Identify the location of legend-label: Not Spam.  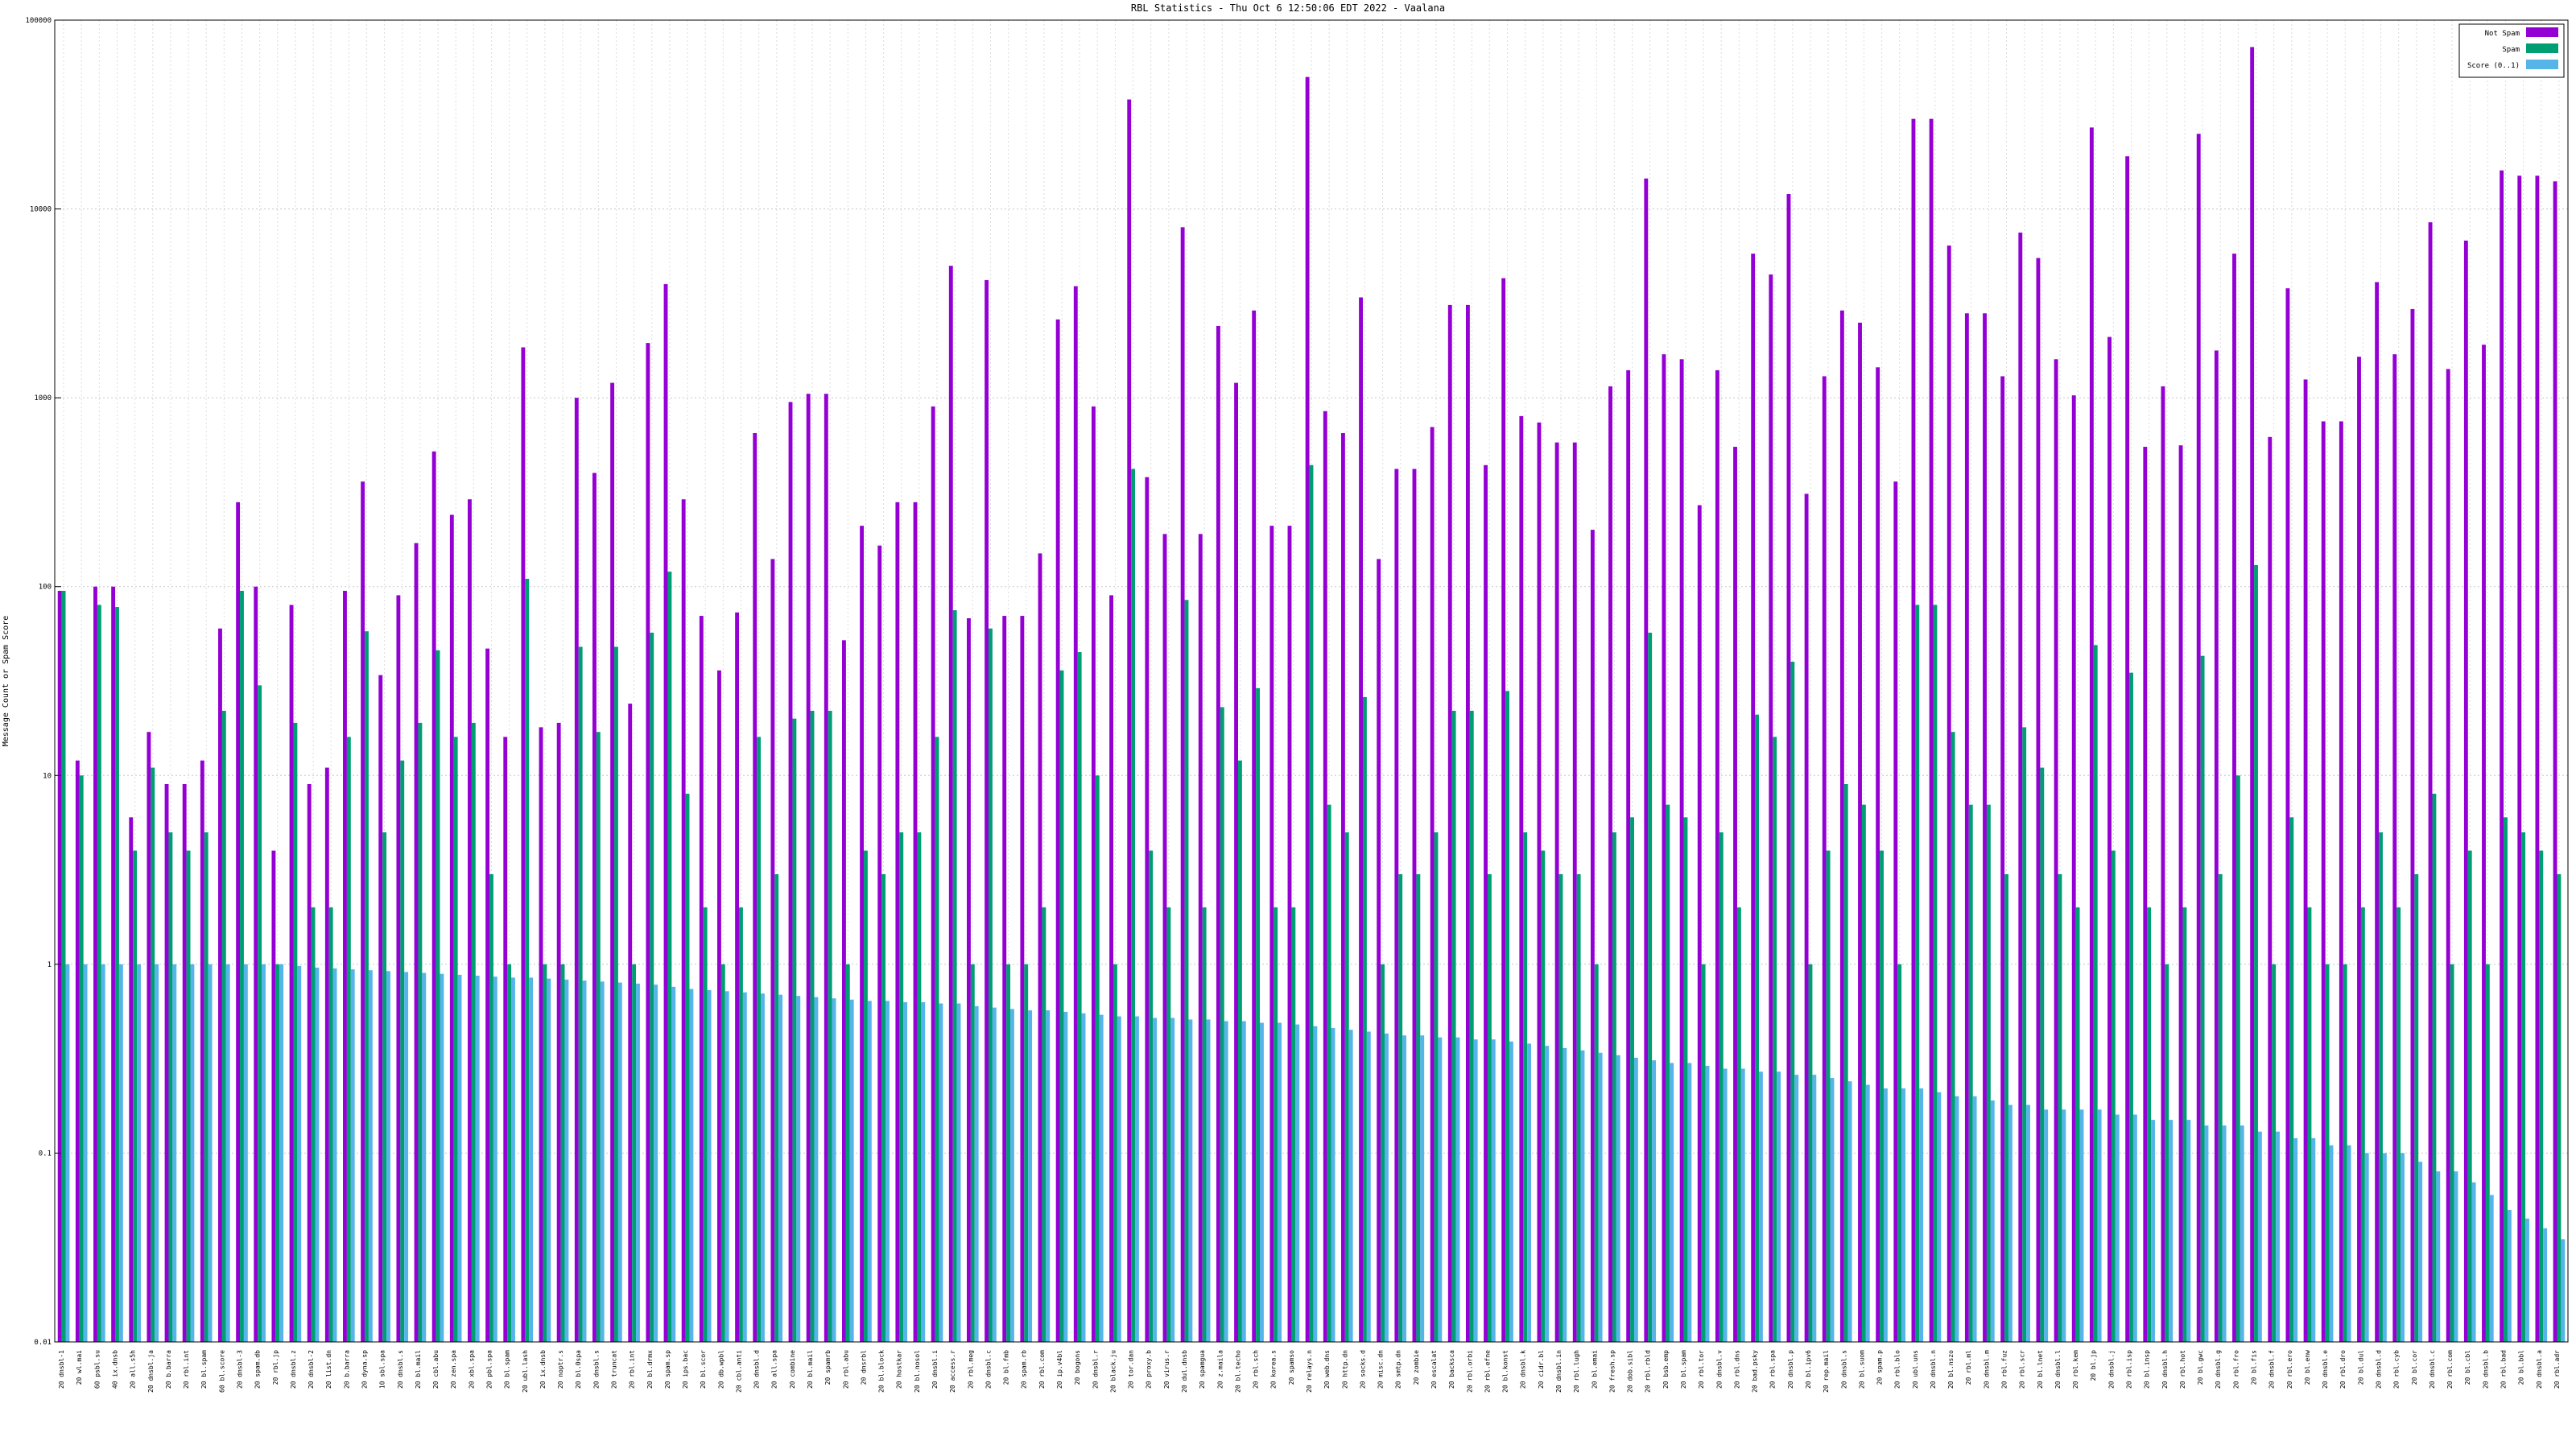
(2502, 34).